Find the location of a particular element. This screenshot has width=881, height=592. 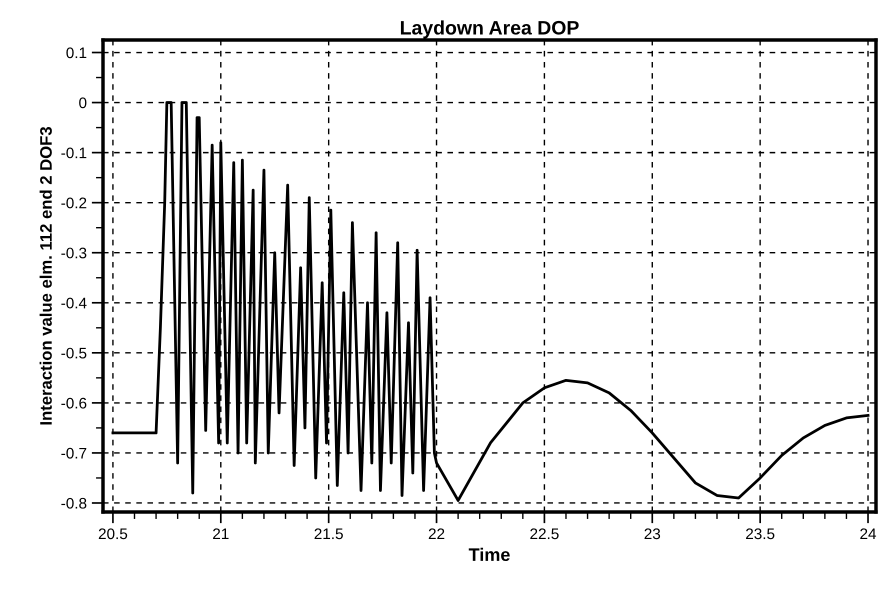

chart-title: Laydown Area DOP is located at coordinates (489, 29).